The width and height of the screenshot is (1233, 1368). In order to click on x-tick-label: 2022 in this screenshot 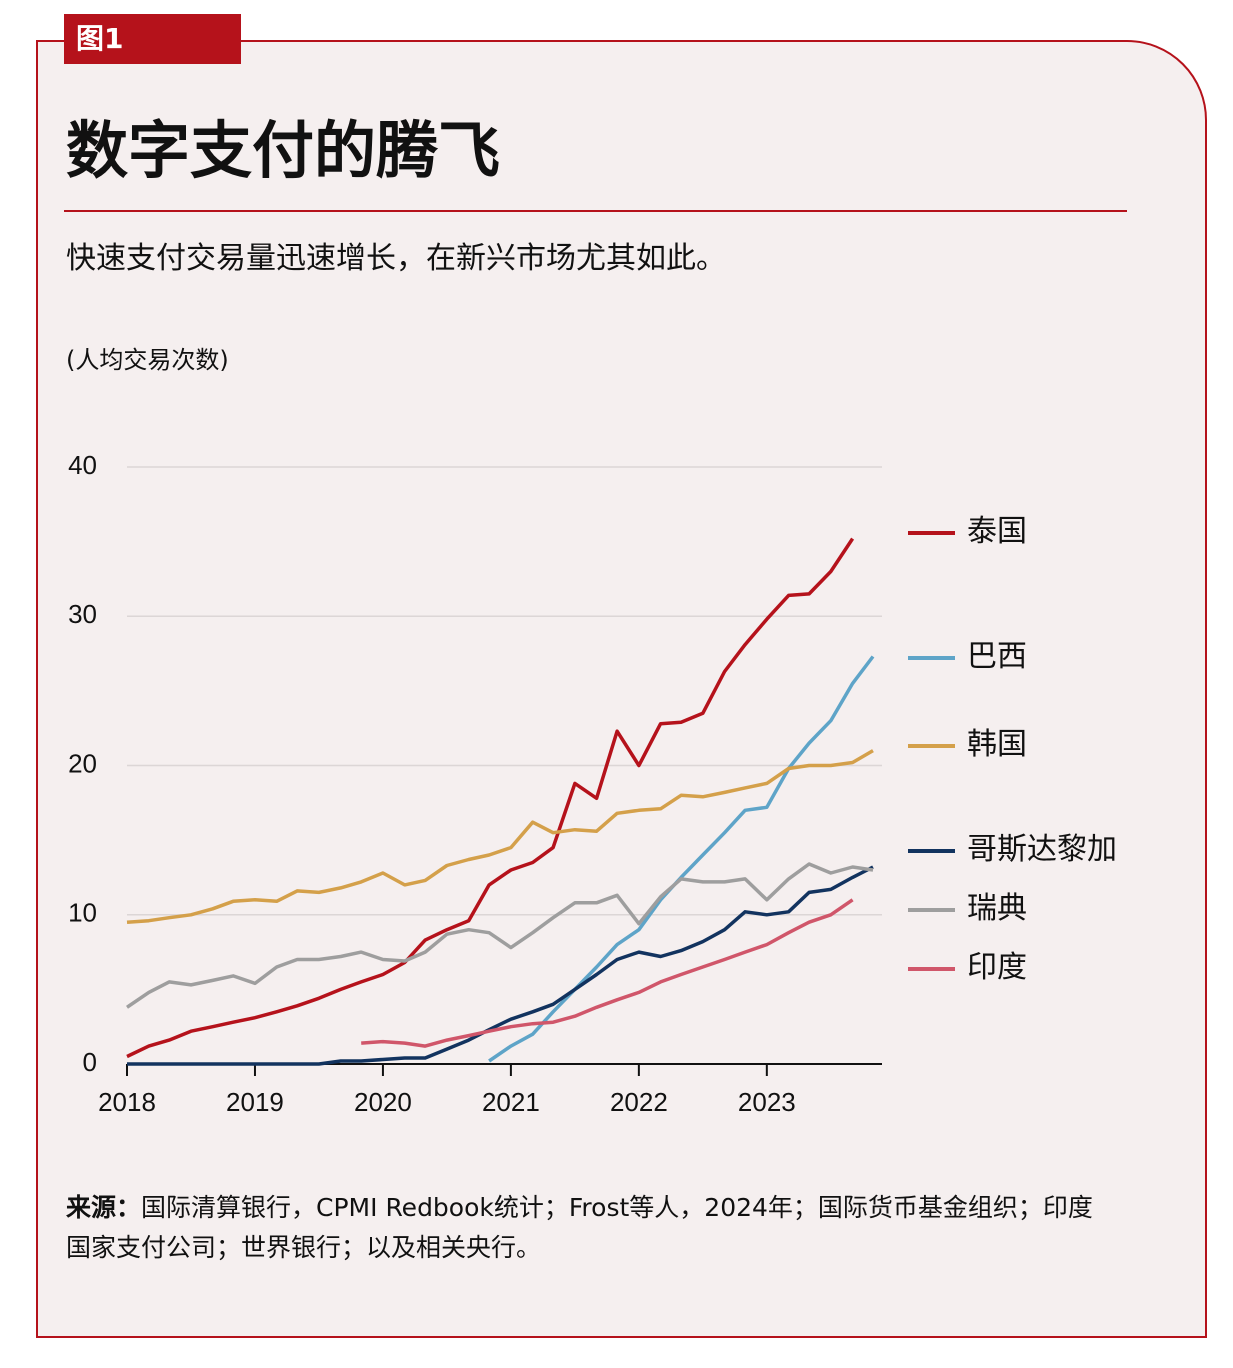, I will do `click(639, 1102)`.